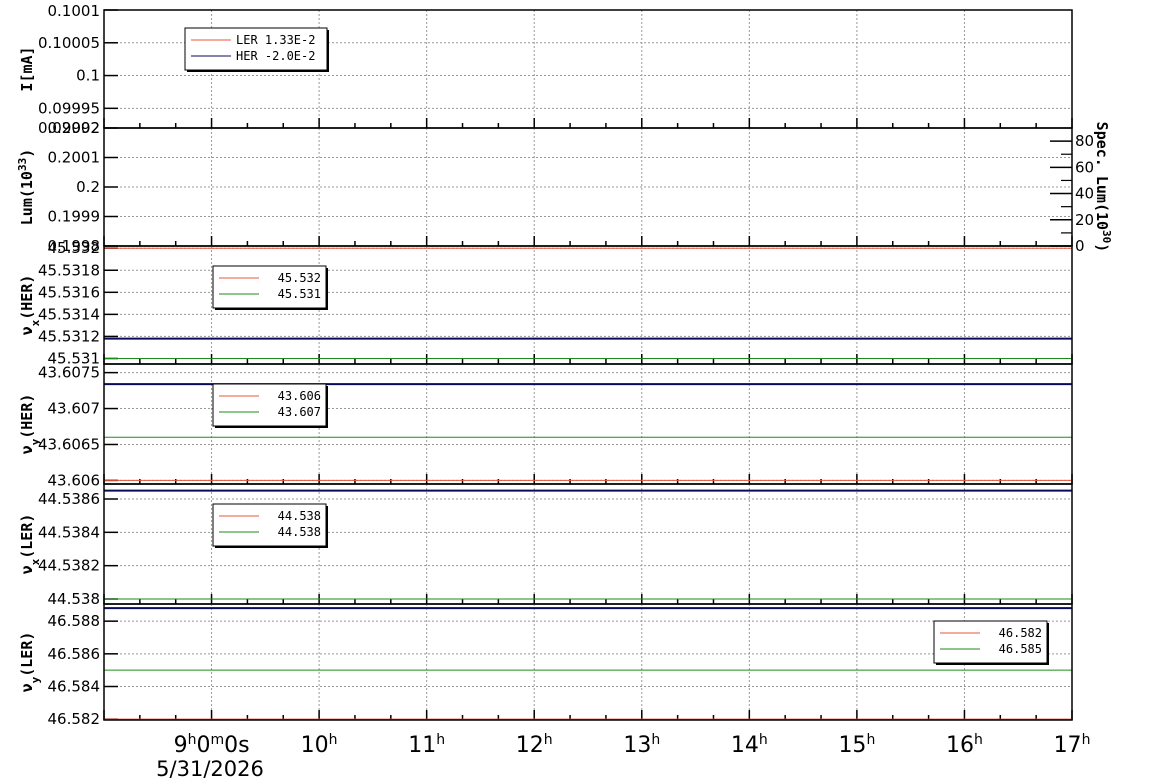  What do you see at coordinates (74, 621) in the screenshot?
I see `y-tick-label: 46.588` at bounding box center [74, 621].